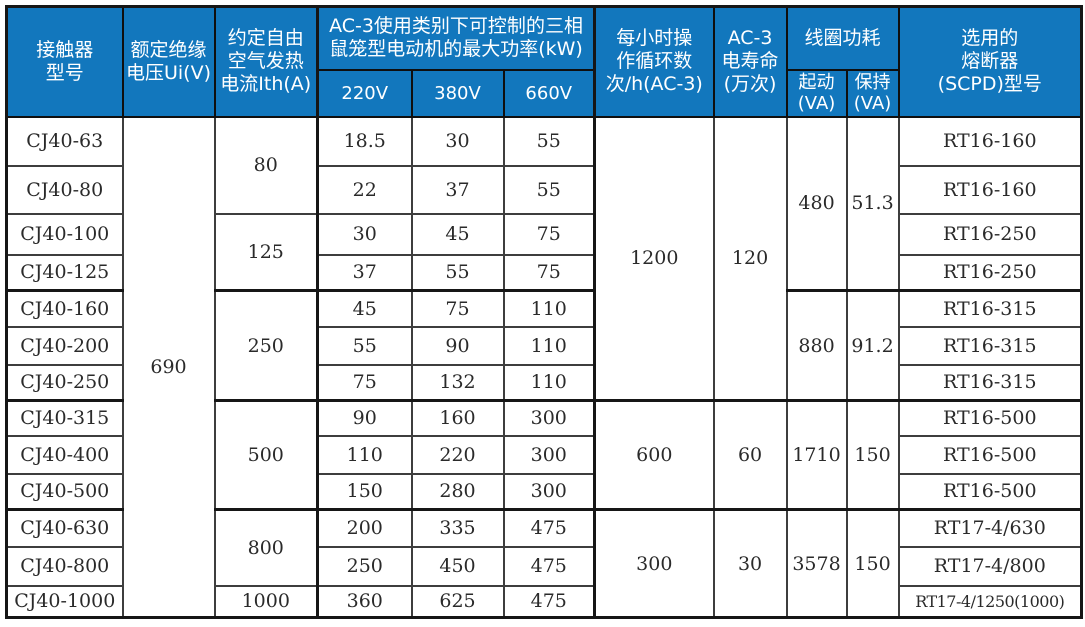 Image resolution: width=1085 pixels, height=627 pixels. What do you see at coordinates (872, 82) in the screenshot?
I see `header-line: 保持` at bounding box center [872, 82].